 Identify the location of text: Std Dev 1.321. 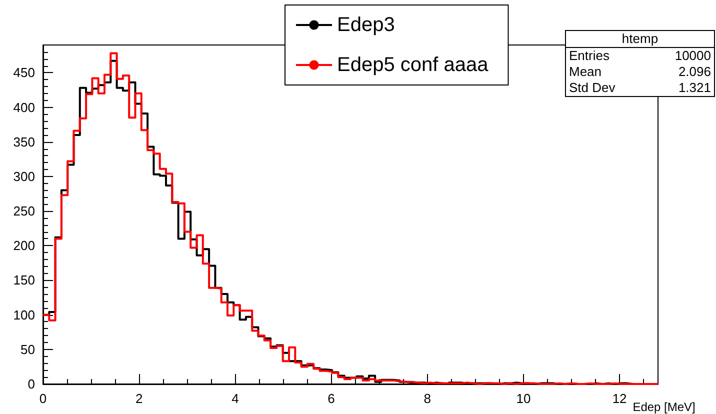
(640, 87).